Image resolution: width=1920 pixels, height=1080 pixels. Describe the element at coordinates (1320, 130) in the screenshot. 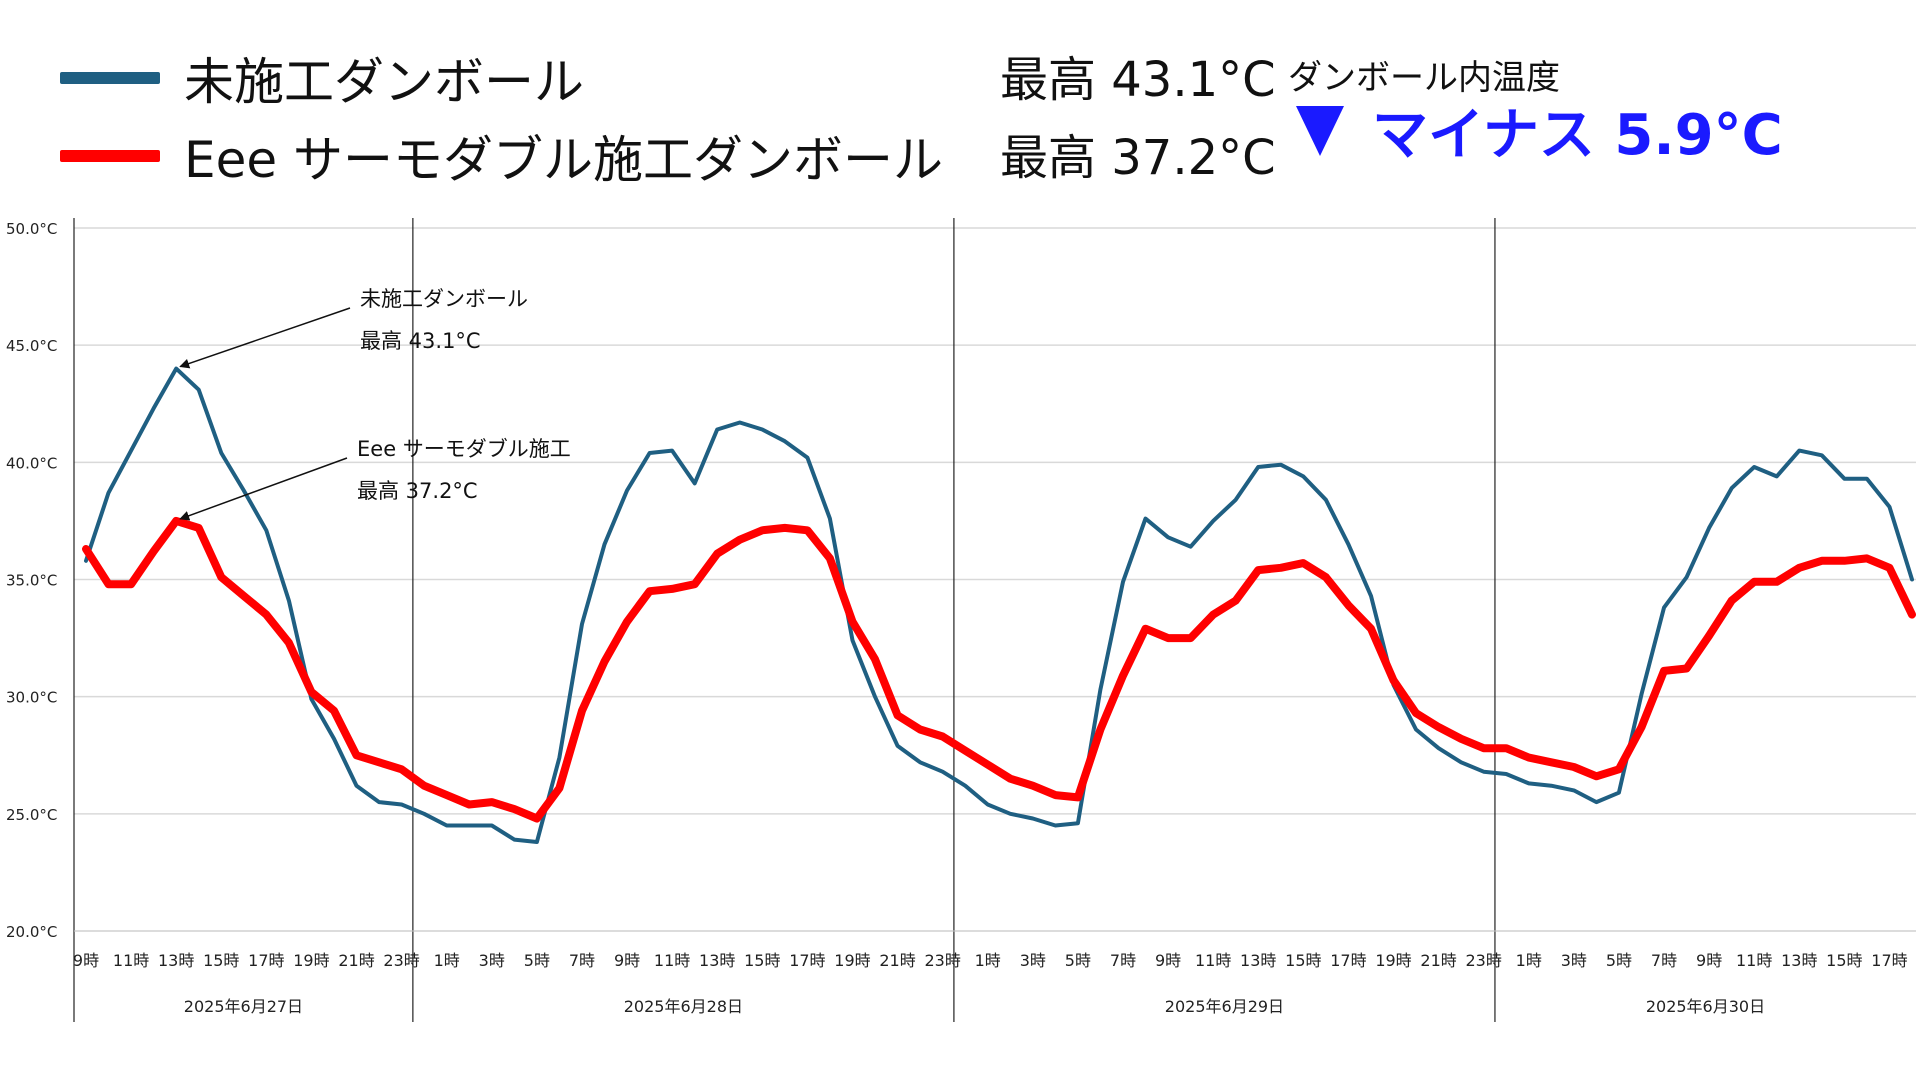

I see `down-triangle-icon` at that location.